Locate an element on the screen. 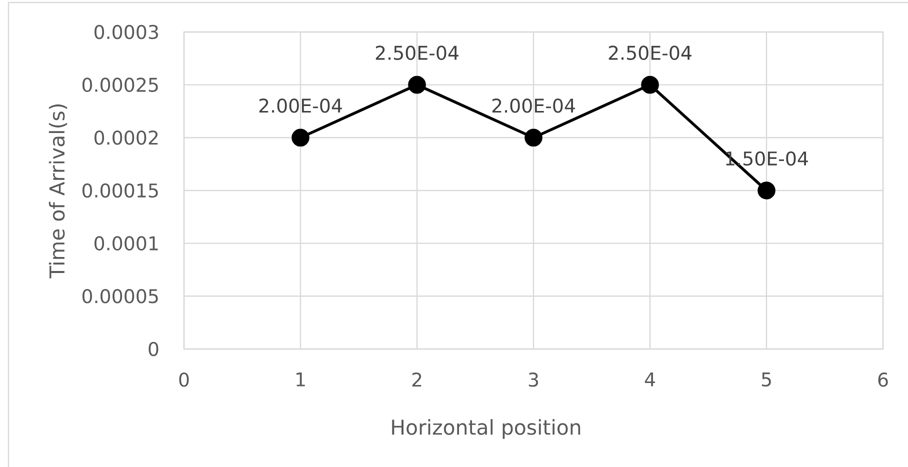 This screenshot has width=908, height=467. y-tick-label: 0 is located at coordinates (153, 349).